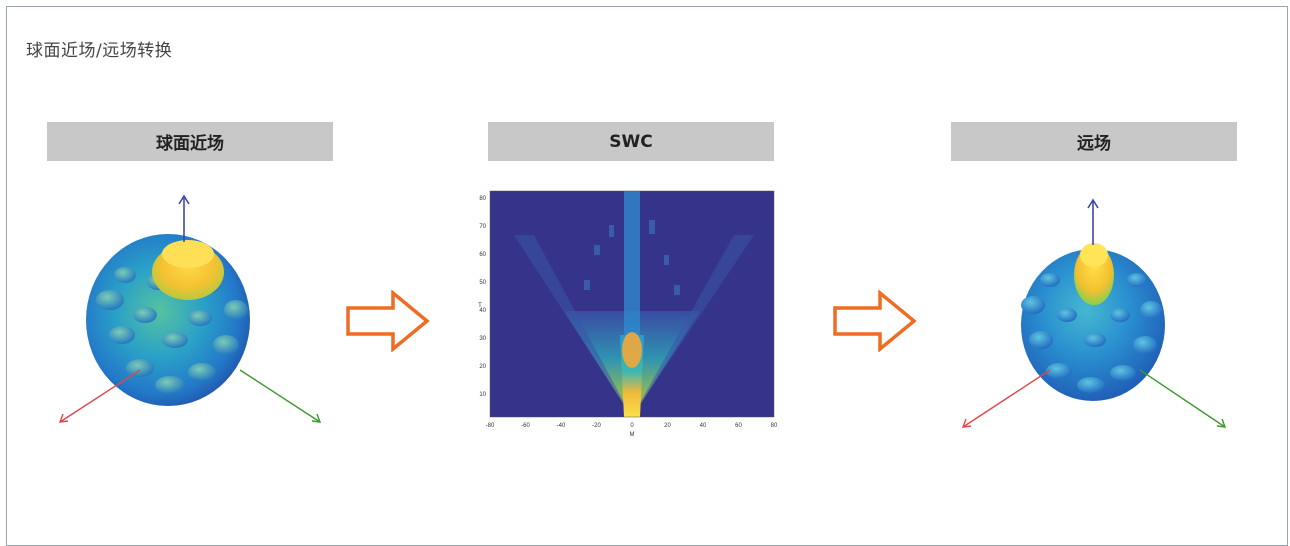 Image resolution: width=1290 pixels, height=546 pixels. I want to click on x-tick-label: 0, so click(632, 426).